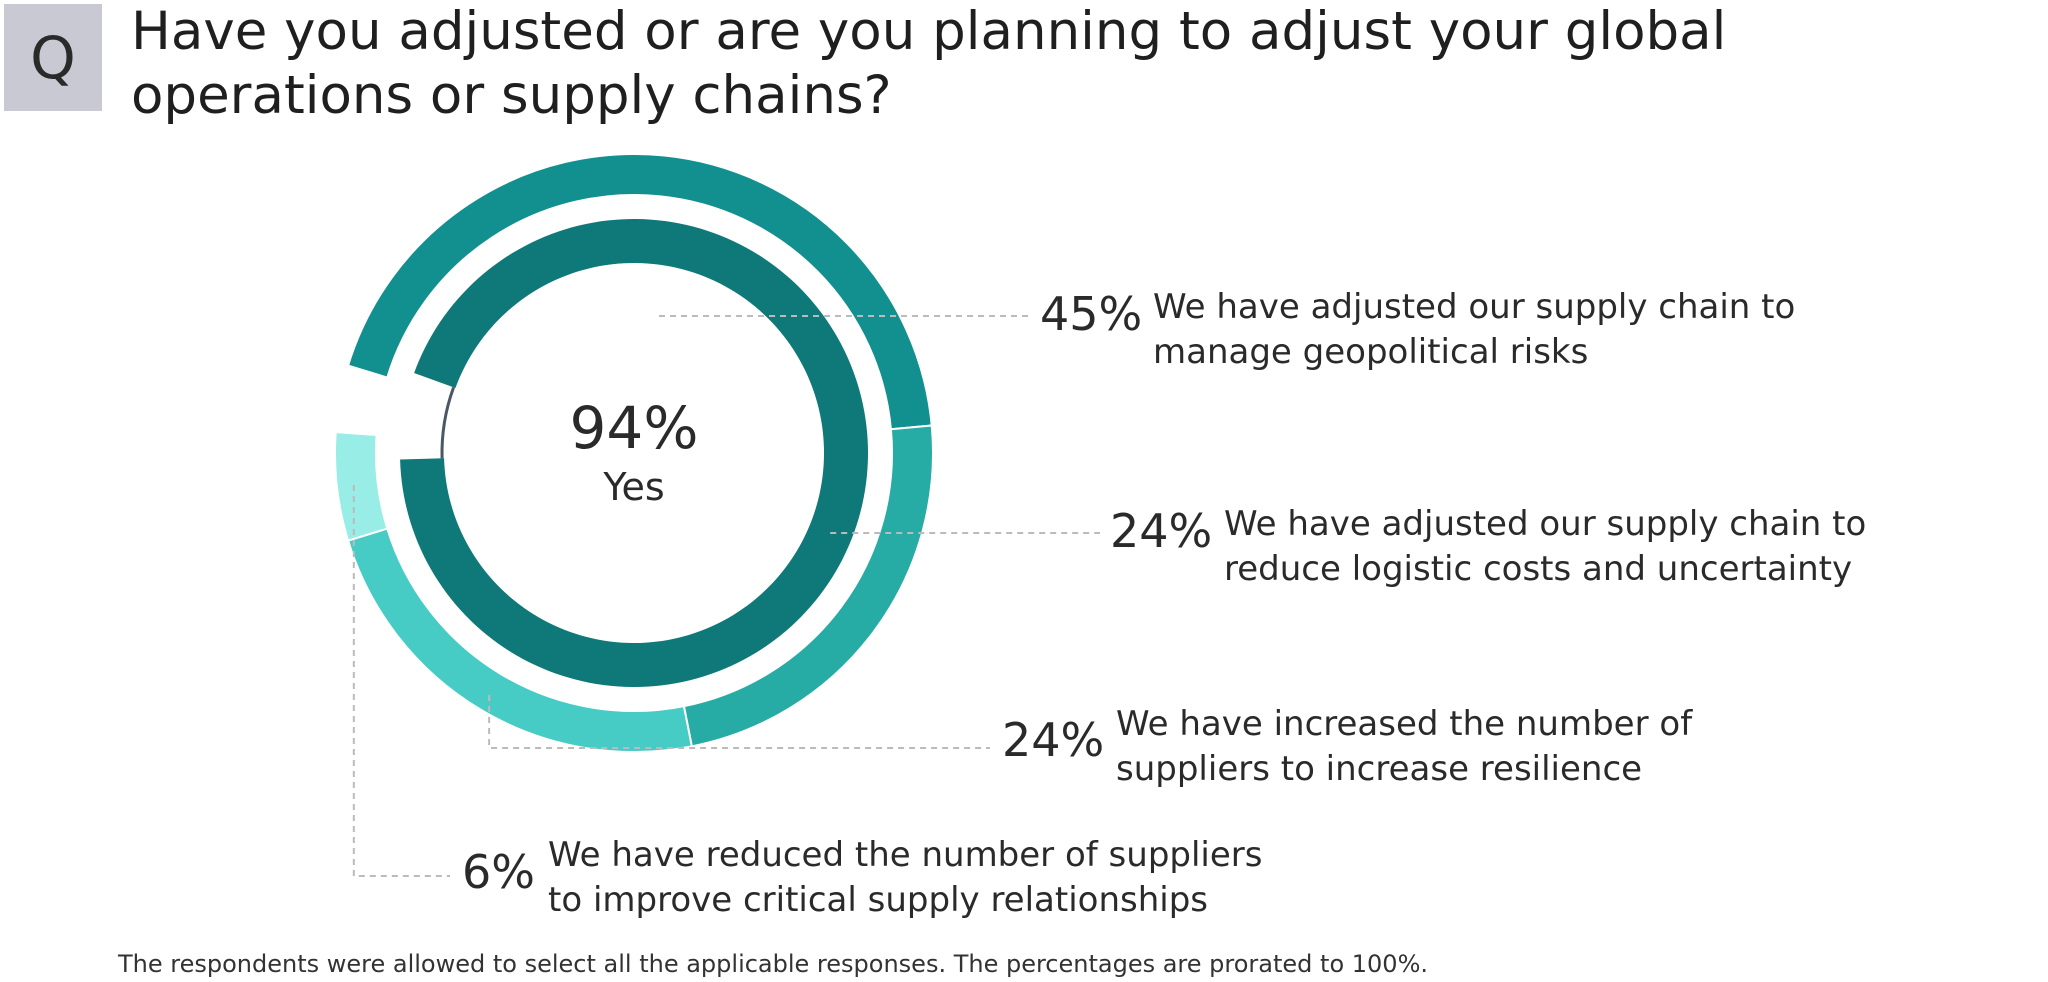  What do you see at coordinates (633, 487) in the screenshot?
I see `center-label: Yes` at bounding box center [633, 487].